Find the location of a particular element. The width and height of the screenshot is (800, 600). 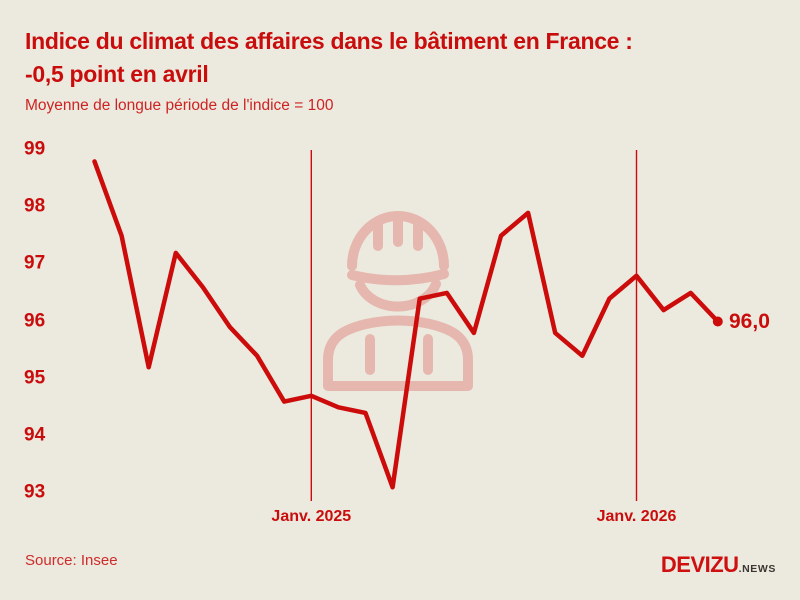

y-axis-tick-label: 99 is located at coordinates (35, 149).